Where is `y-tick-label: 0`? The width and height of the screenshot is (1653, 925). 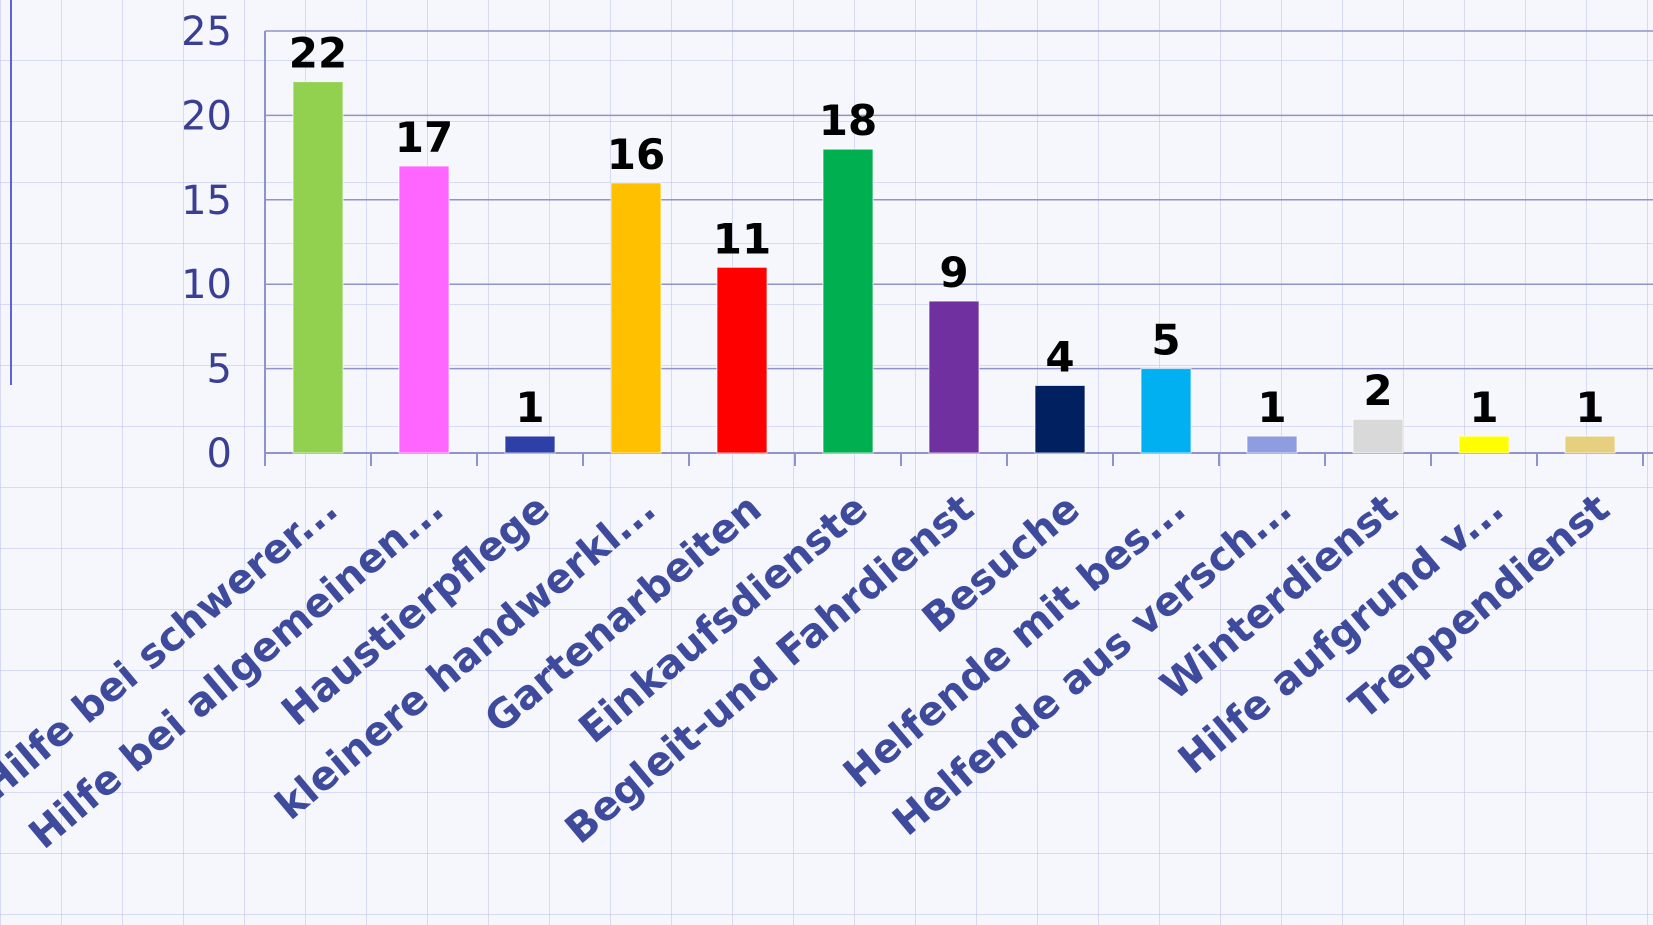 y-tick-label: 0 is located at coordinates (219, 454).